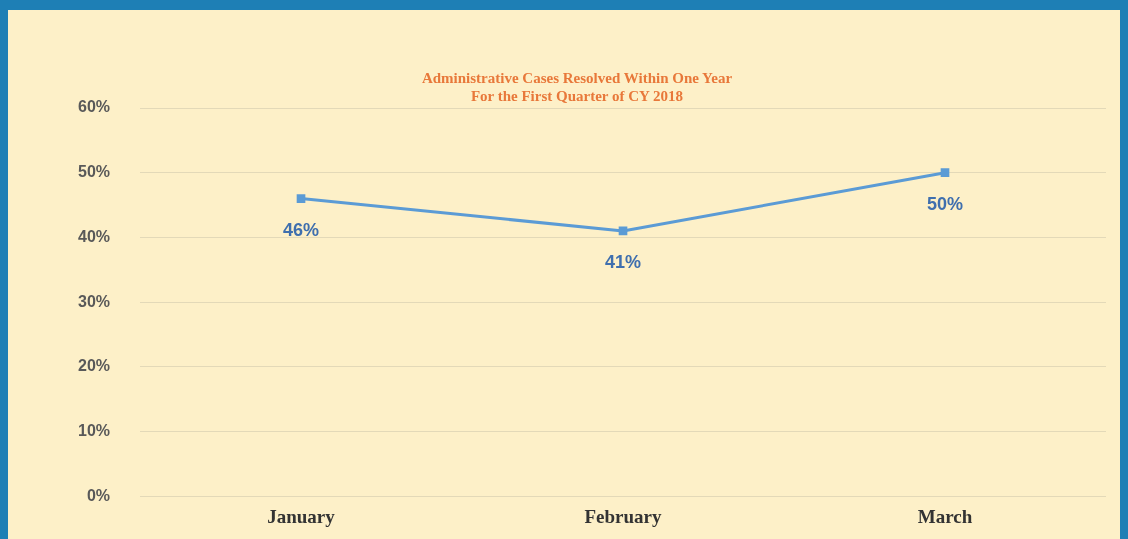 The width and height of the screenshot is (1128, 539). I want to click on y-tick-label: 0%, so click(98, 495).